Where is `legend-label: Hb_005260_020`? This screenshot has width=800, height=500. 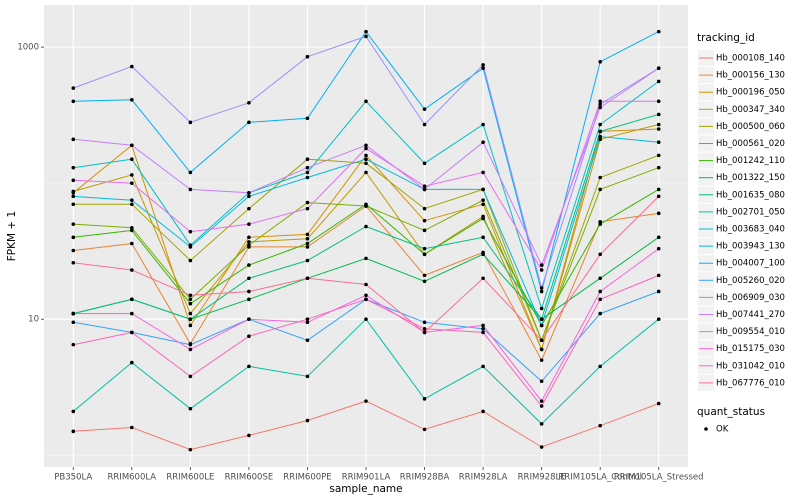 legend-label: Hb_005260_020 is located at coordinates (750, 281).